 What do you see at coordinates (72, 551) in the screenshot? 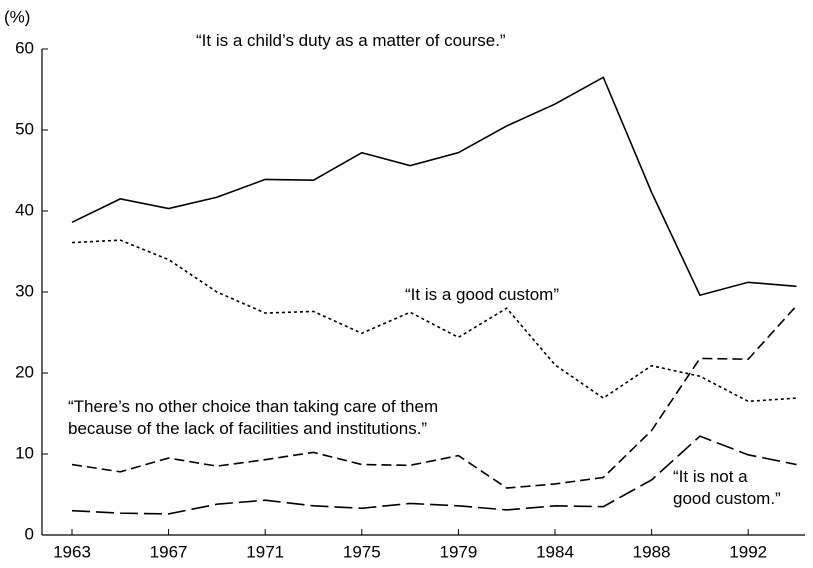
I see `x-tick-label: 1963` at bounding box center [72, 551].